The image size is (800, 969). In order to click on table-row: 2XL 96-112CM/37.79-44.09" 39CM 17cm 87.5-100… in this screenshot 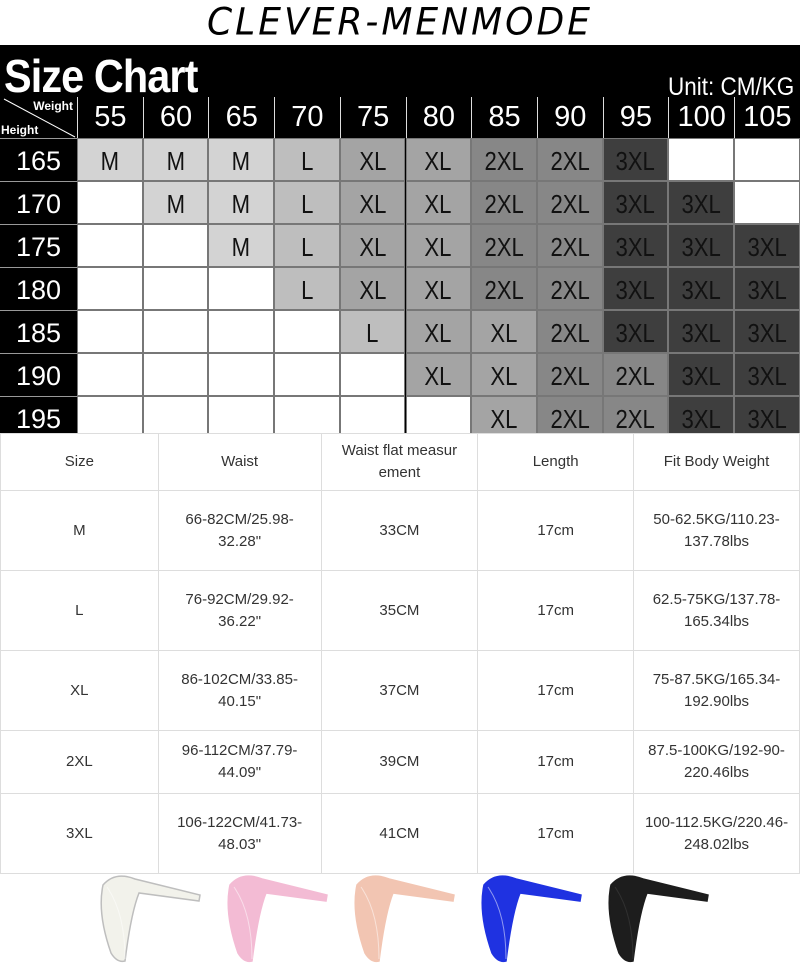, I will do `click(400, 762)`.